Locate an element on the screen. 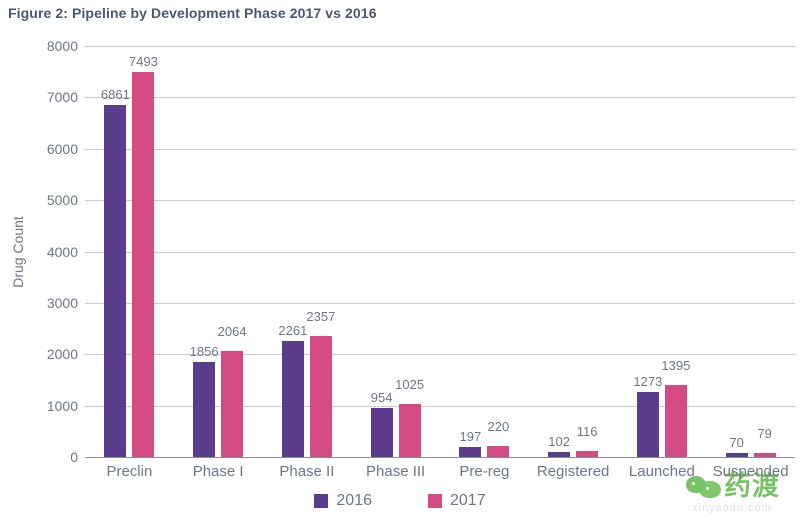  x-category-label: Pre-reg is located at coordinates (484, 471).